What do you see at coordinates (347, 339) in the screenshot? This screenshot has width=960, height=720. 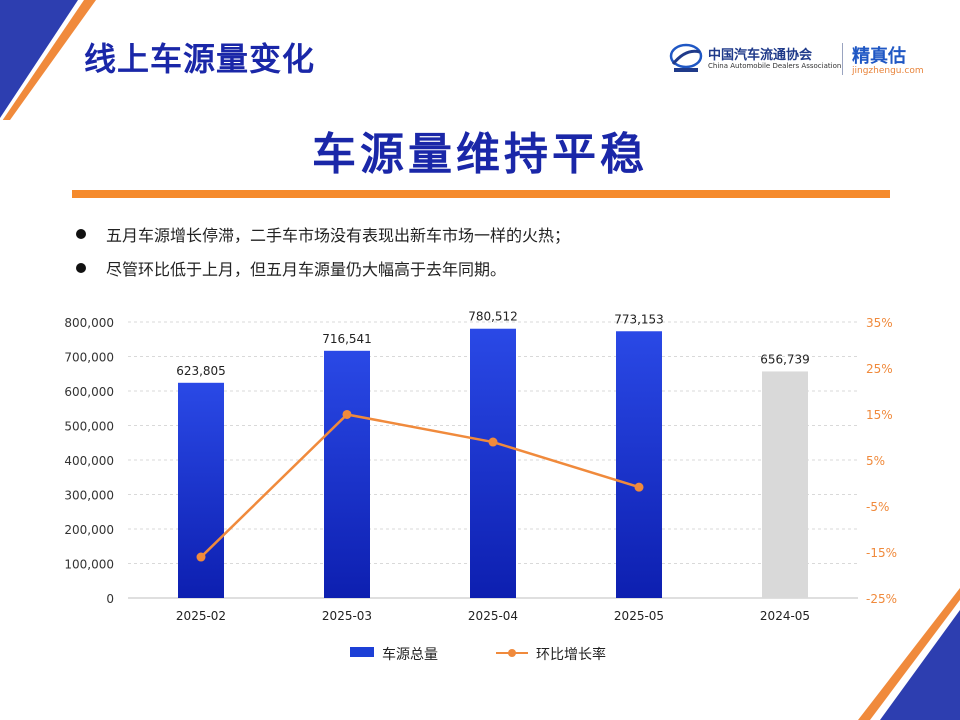 I see `bar-value-label: 716,541` at bounding box center [347, 339].